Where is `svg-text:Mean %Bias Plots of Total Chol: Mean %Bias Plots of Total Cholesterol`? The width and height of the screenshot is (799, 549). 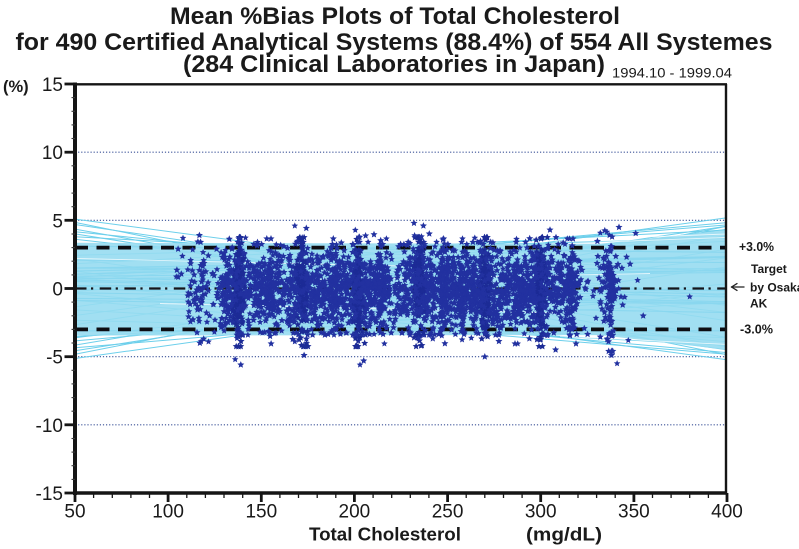 svg-text:Mean %Bias Plots of Total Chol: Mean %Bias Plots of Total Cholesterol is located at coordinates (395, 16).